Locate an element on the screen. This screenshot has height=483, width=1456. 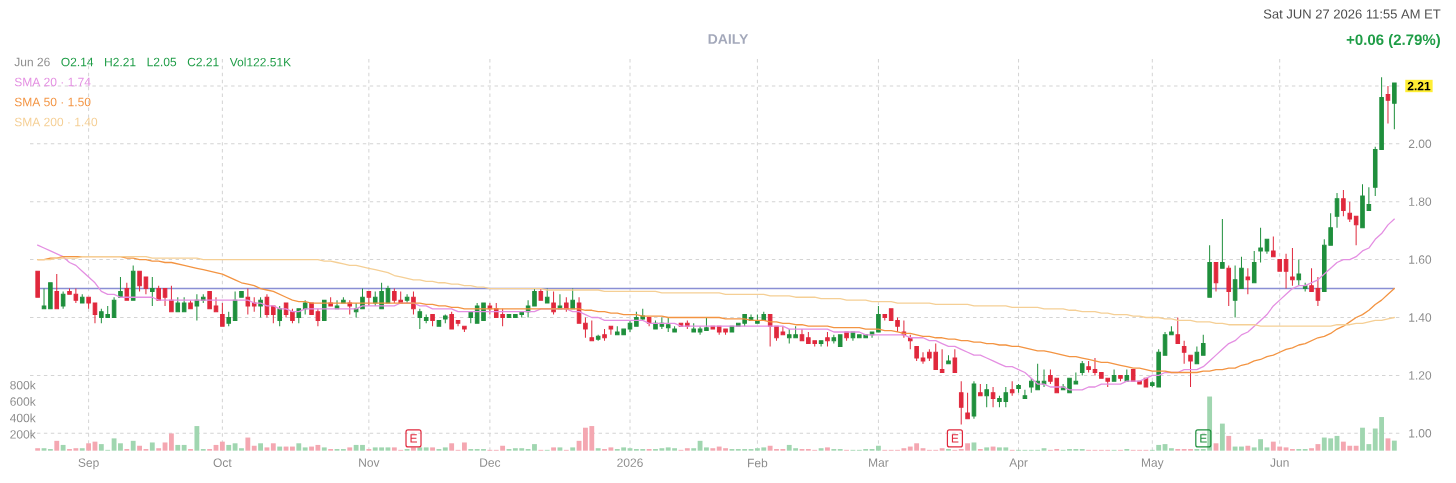
x-tick-label: Sep is located at coordinates (88, 464).